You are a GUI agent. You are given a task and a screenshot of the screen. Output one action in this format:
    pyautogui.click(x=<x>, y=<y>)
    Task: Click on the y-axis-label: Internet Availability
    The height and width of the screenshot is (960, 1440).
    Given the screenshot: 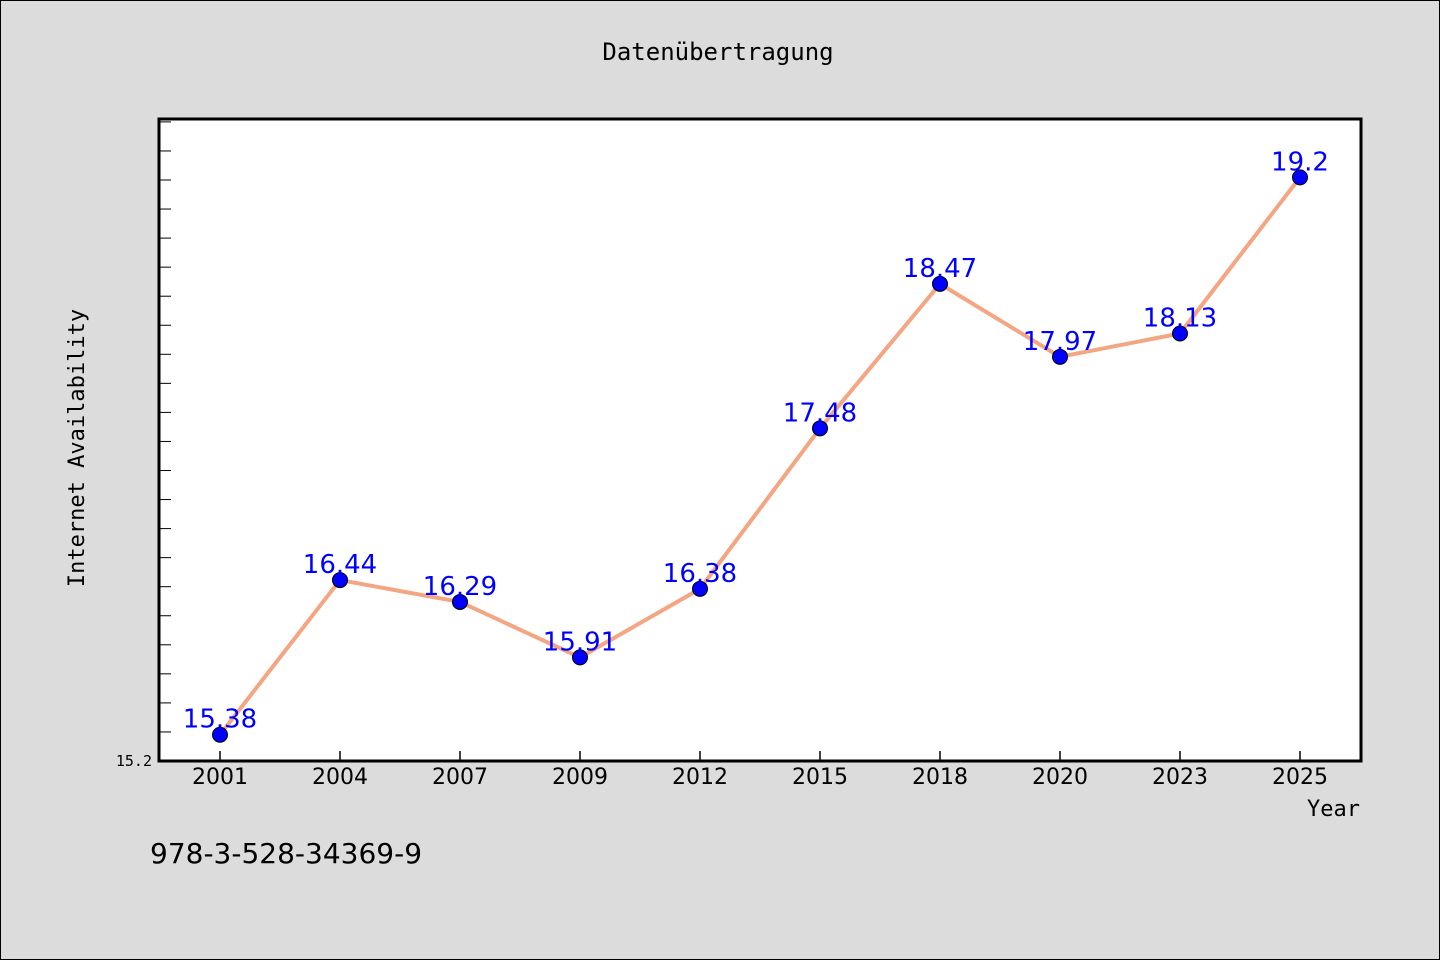 What is the action you would take?
    pyautogui.click(x=77, y=448)
    